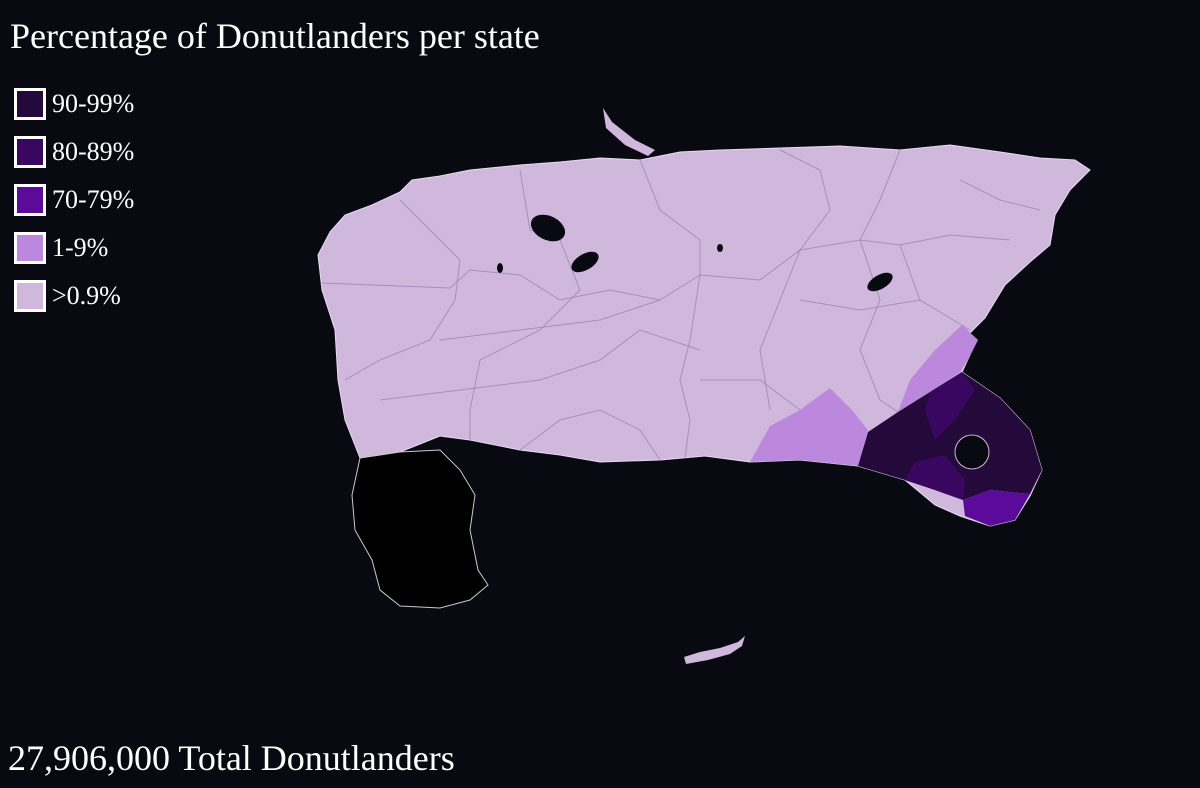 This screenshot has width=1200, height=788. Describe the element at coordinates (93, 151) in the screenshot. I see `legend-label: 80-89%` at that location.